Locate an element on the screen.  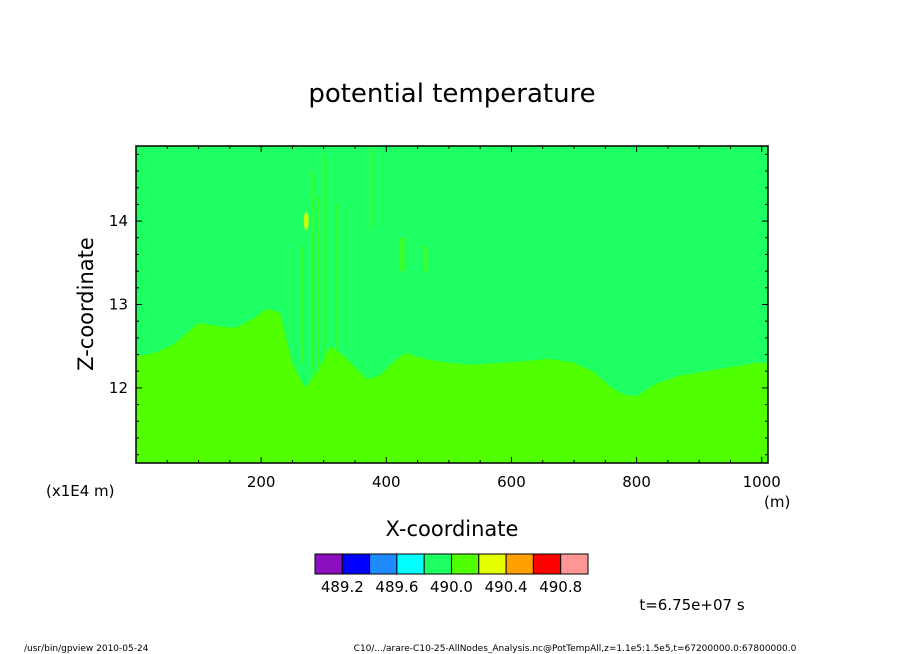
vertical-disturbance-features is located at coordinates (364, 271).